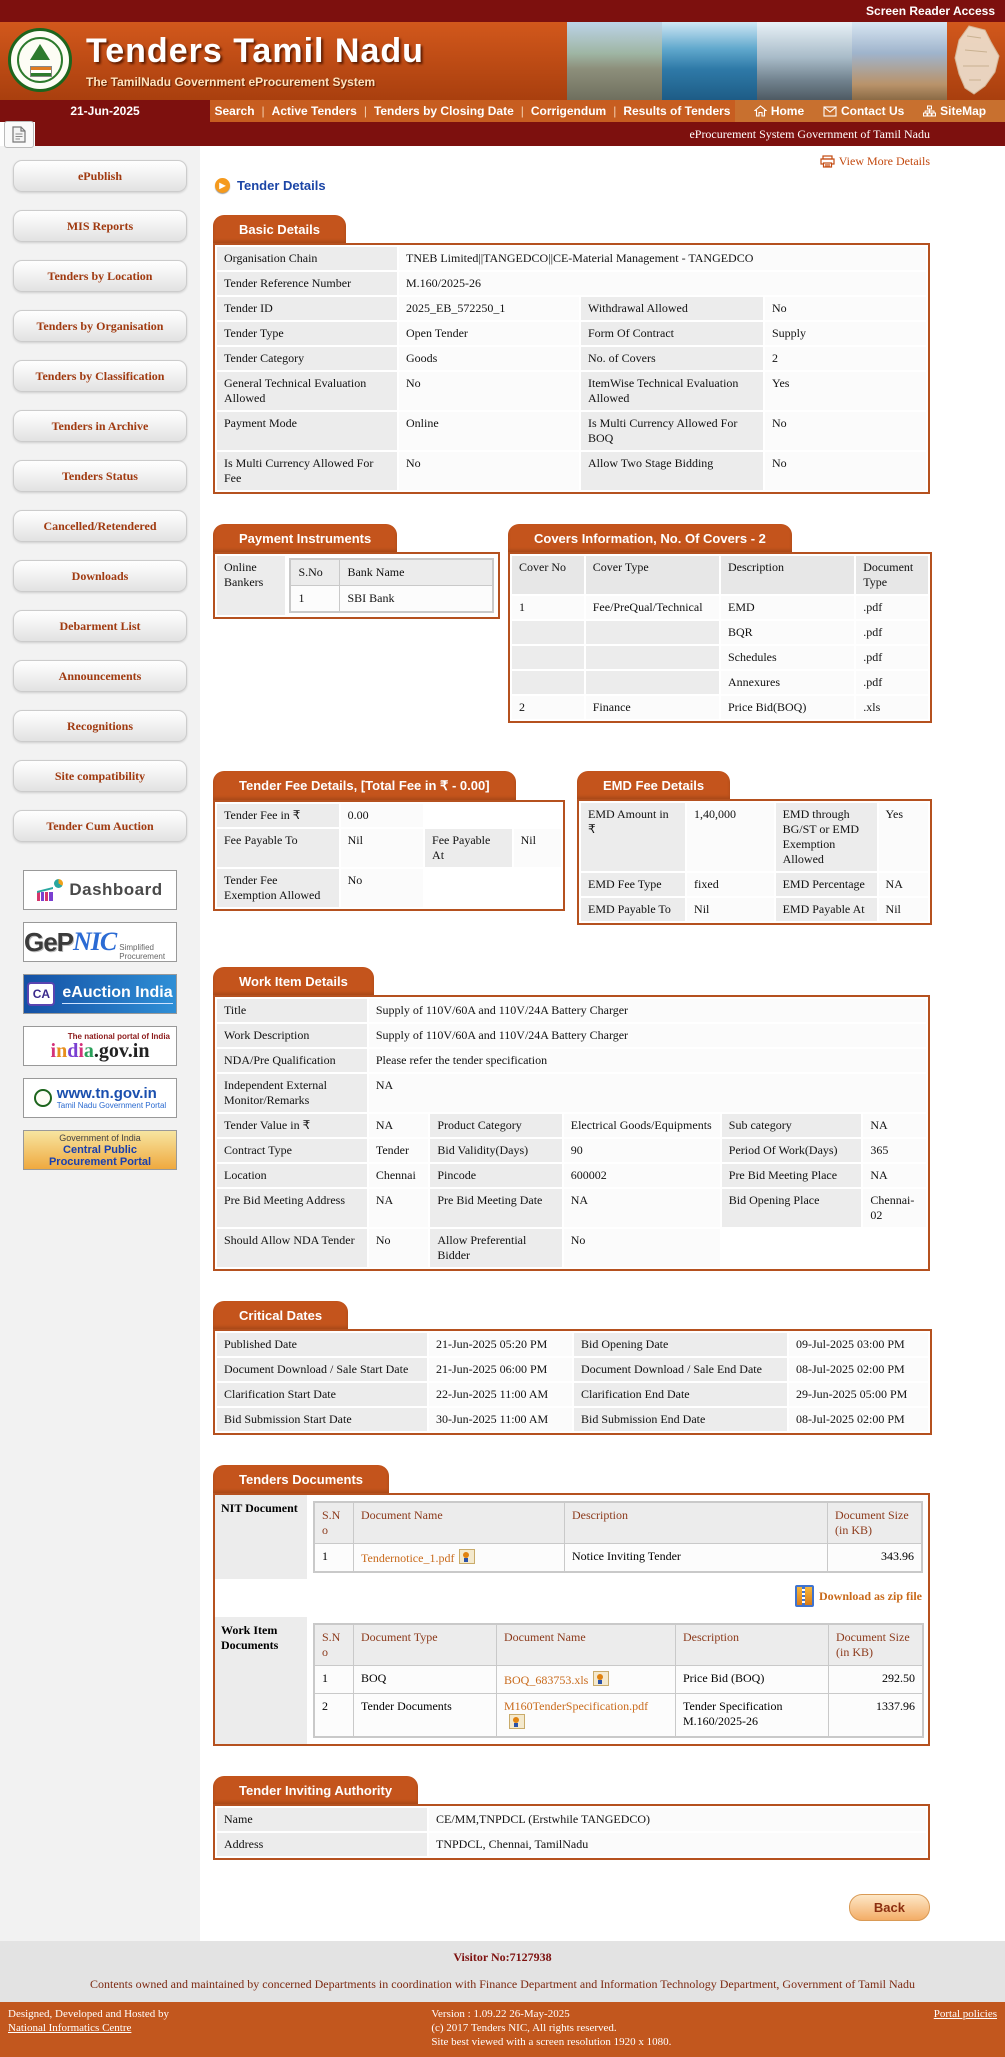 The image size is (1005, 2057). Describe the element at coordinates (100, 276) in the screenshot. I see `sidebar-item-tenders-by-location: Tenders by Location` at that location.